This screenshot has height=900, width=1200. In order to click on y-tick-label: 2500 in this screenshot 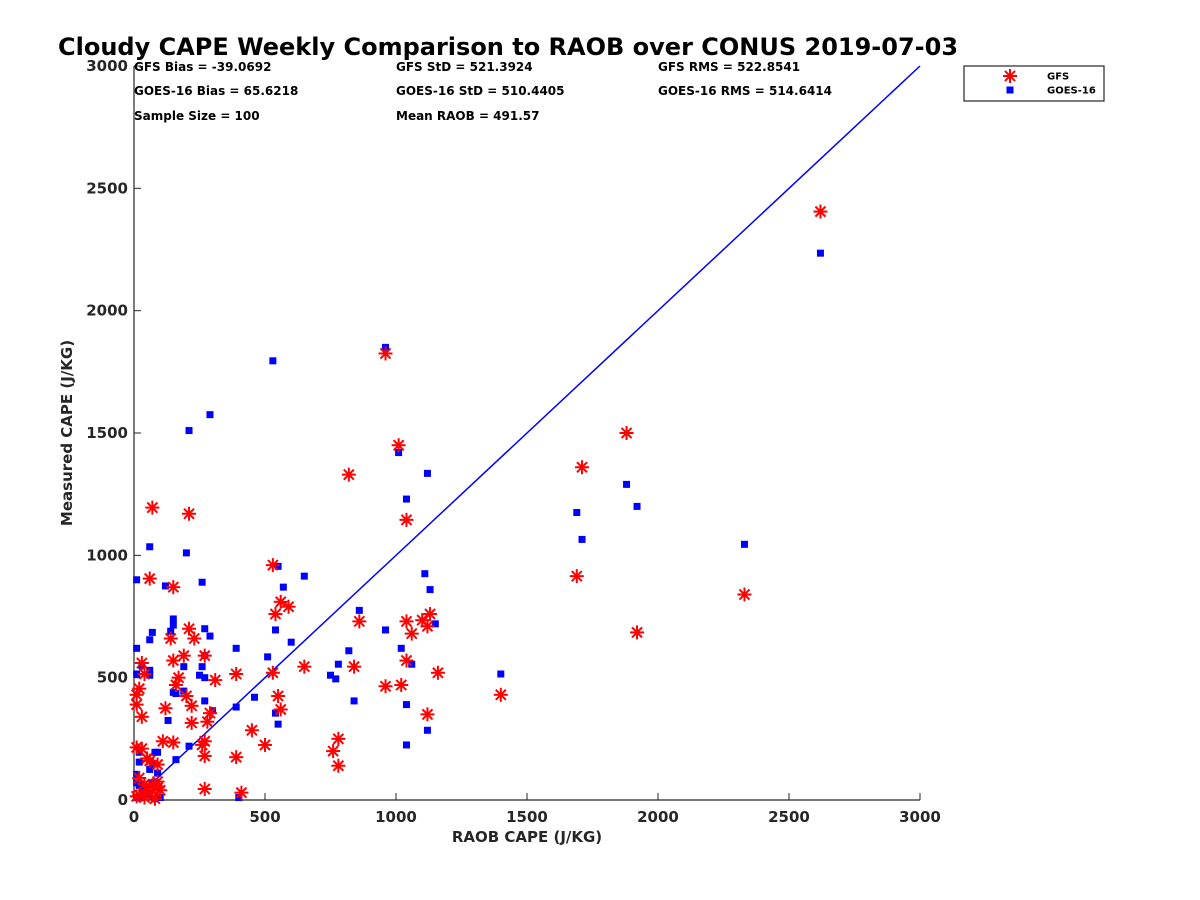, I will do `click(107, 188)`.